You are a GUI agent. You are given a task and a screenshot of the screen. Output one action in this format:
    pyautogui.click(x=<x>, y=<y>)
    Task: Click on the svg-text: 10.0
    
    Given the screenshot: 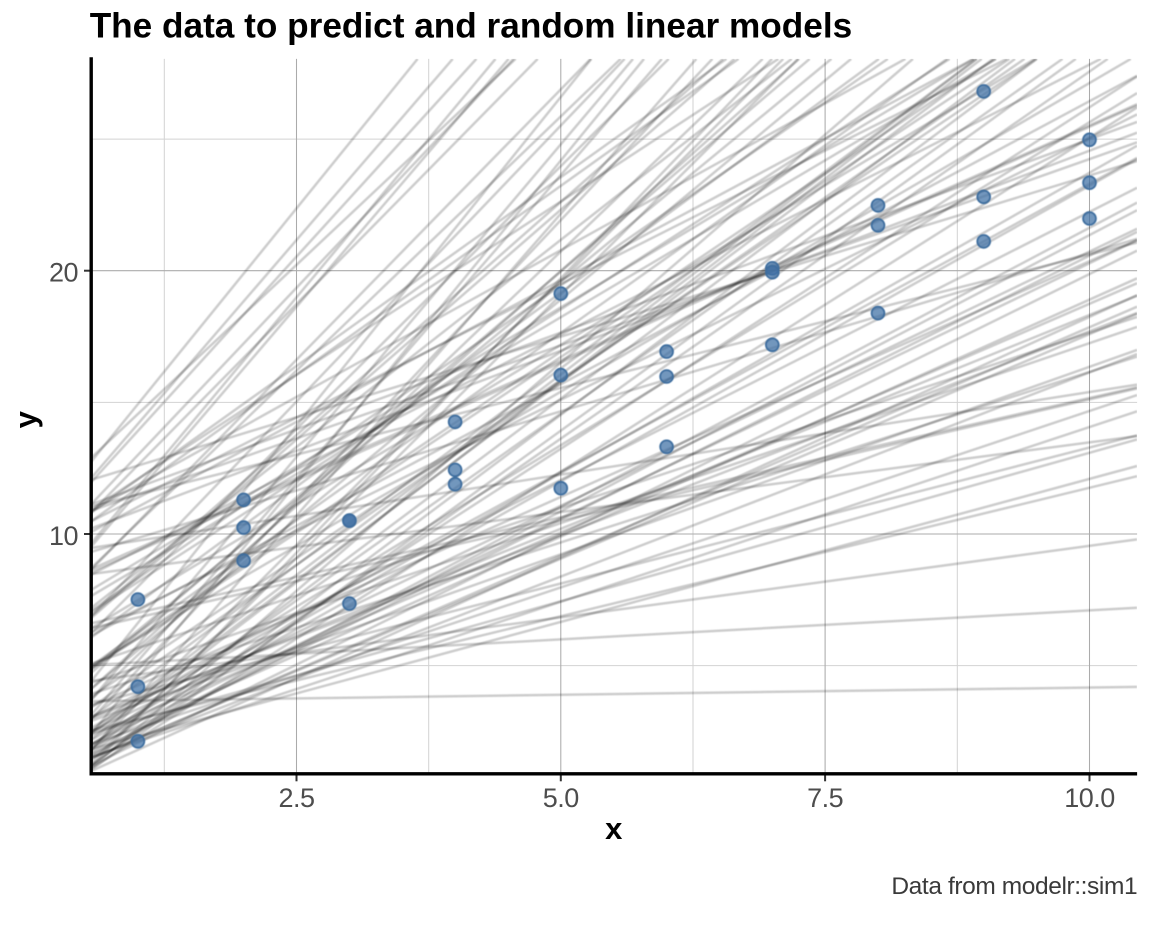 What is the action you would take?
    pyautogui.click(x=1089, y=798)
    